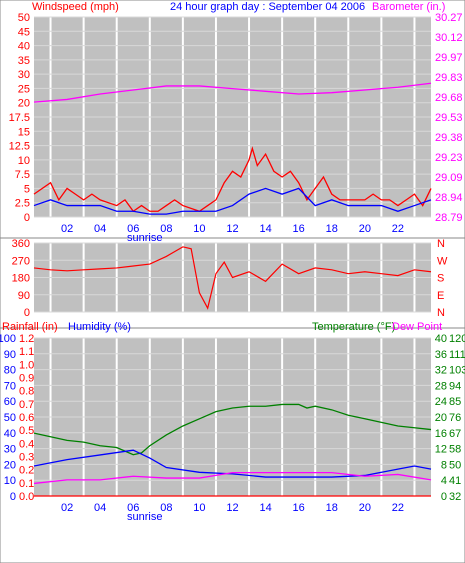 This screenshot has width=465, height=563. Describe the element at coordinates (19, 118) in the screenshot. I see `wind-left-tick-labels: 0 2.5 5 7.5 10 12.5 15 17.5 20 25 30 35 40 45 50` at that location.